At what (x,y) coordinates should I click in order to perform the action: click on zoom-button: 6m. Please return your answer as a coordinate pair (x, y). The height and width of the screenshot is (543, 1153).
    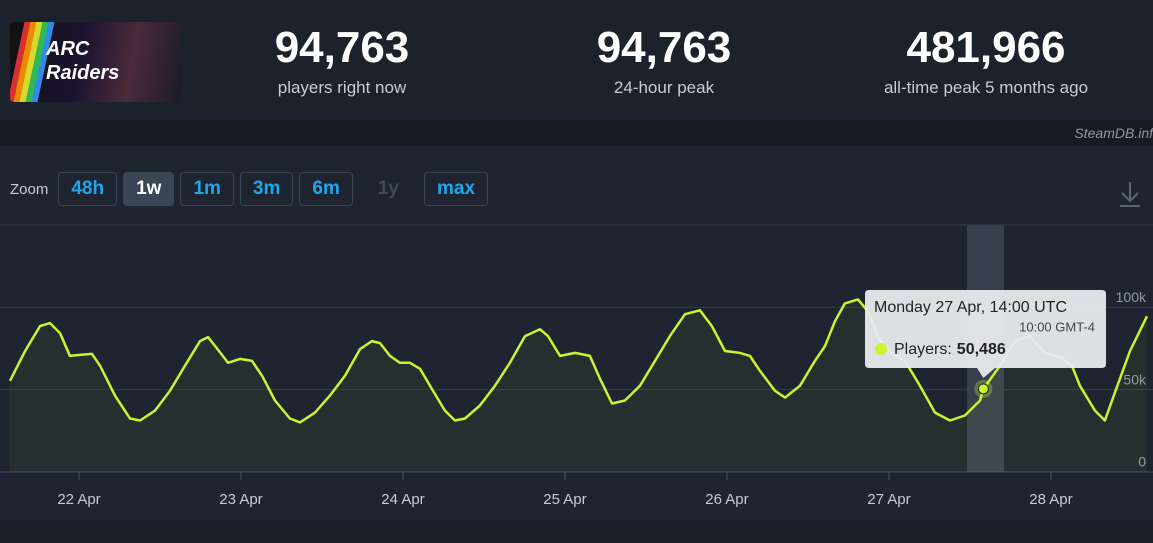
    Looking at the image, I should click on (326, 189).